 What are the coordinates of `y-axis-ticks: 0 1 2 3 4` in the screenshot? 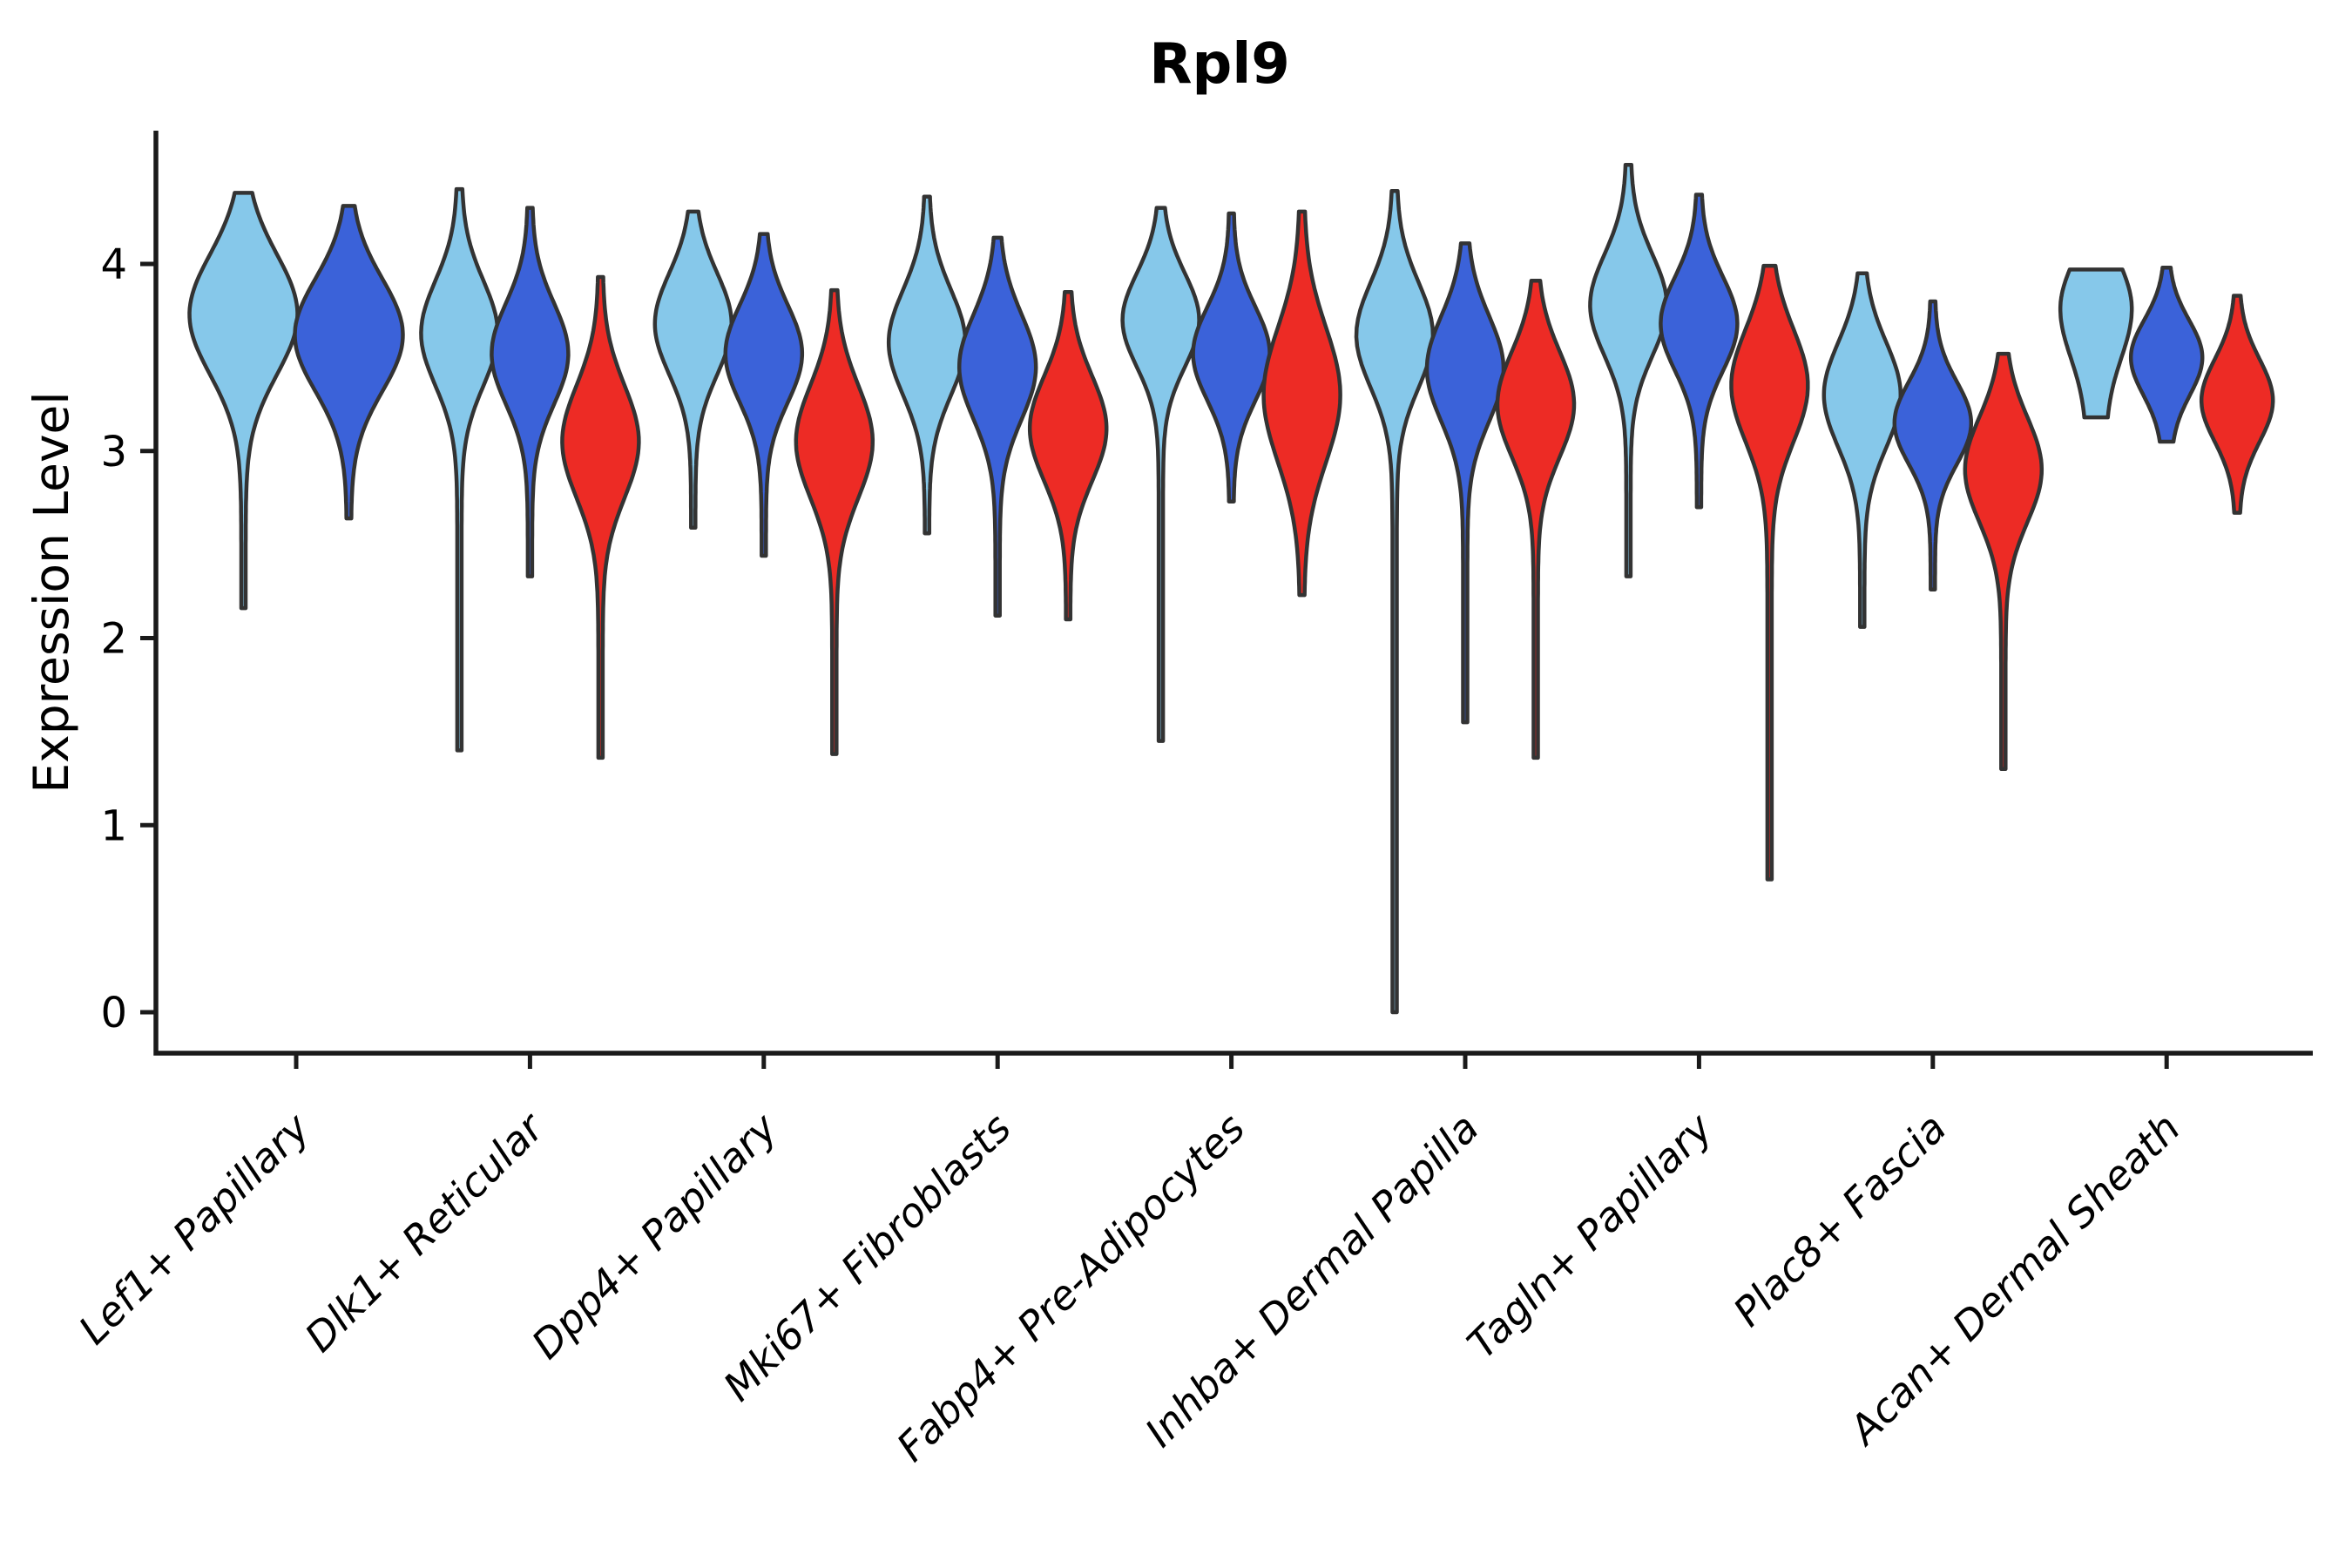 It's located at (128, 638).